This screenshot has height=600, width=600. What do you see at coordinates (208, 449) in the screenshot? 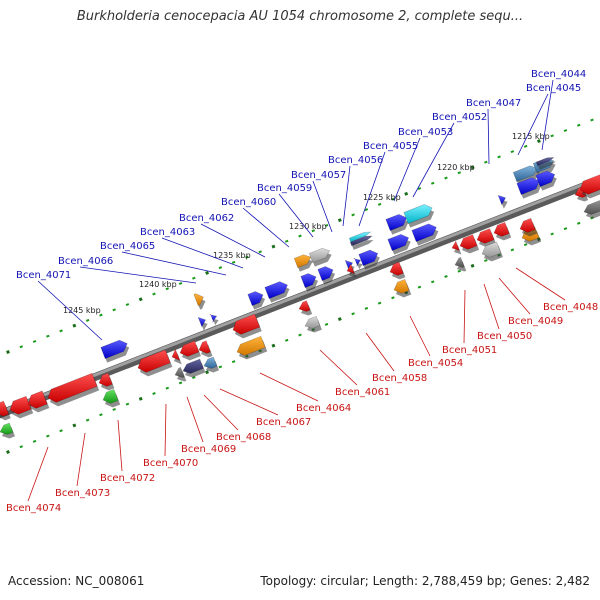
I see `gene-label-bcen_4069: Bcen_4069` at bounding box center [208, 449].